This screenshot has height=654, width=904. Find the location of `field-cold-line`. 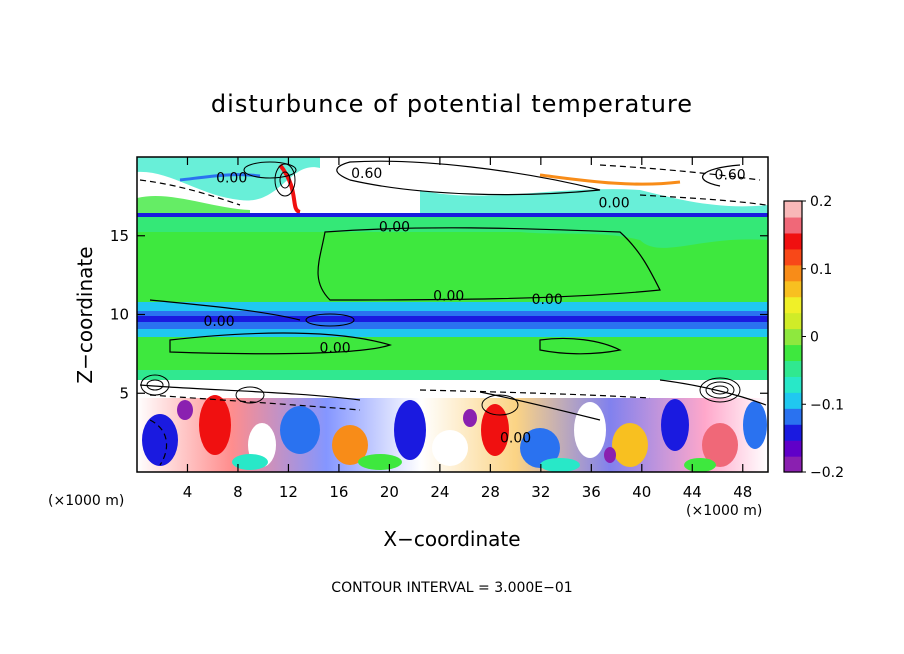

field-cold-line is located at coordinates (452, 215).